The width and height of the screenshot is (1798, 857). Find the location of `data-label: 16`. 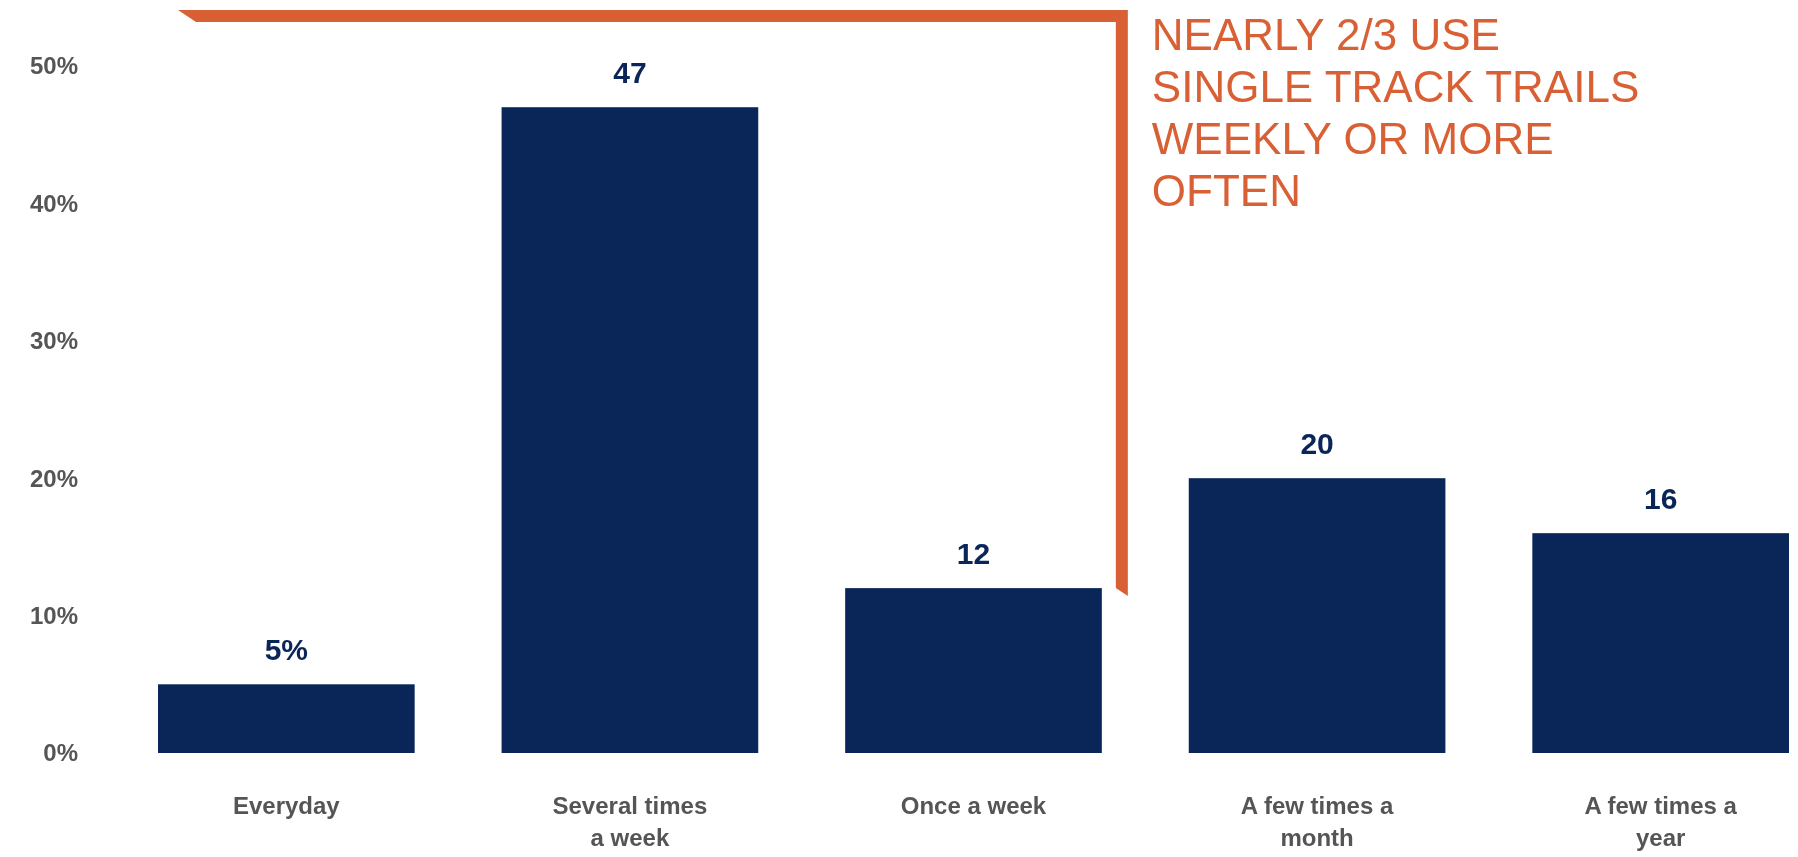

data-label: 16 is located at coordinates (1660, 499).